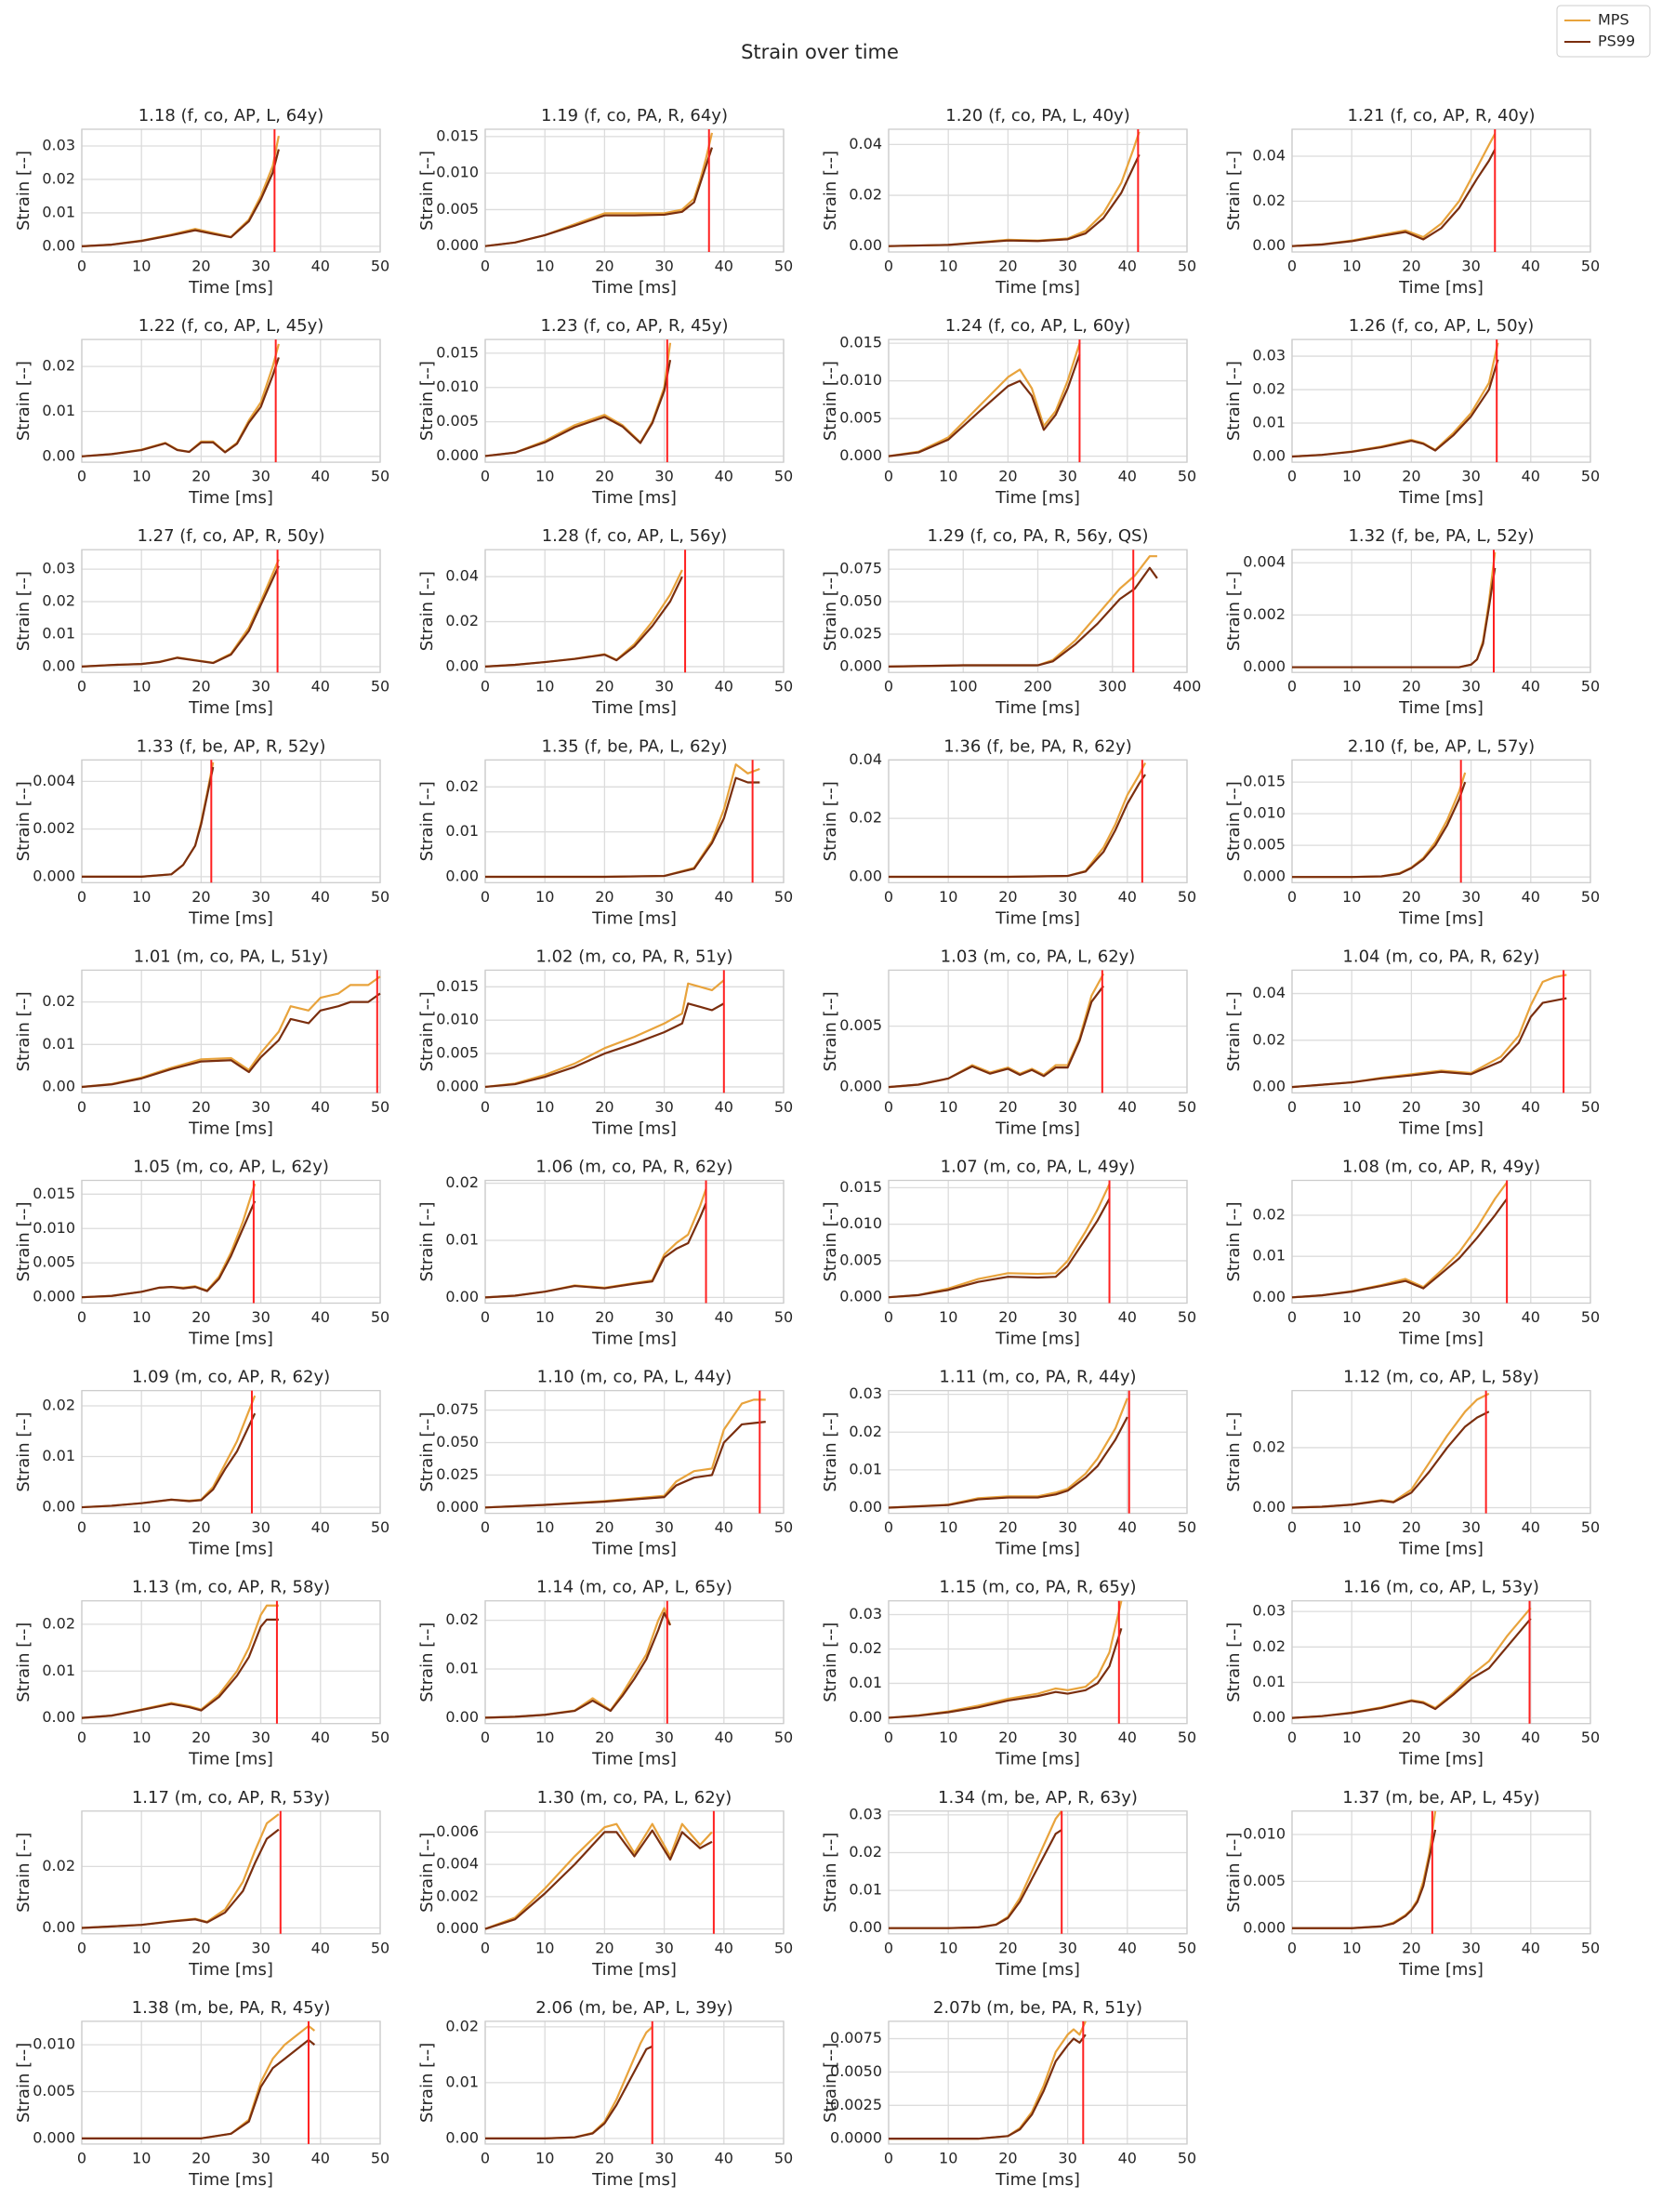 The image size is (1662, 2212). What do you see at coordinates (231, 326) in the screenshot?
I see `subplot-title: 1.22 (f, co, AP, L, 45y)` at bounding box center [231, 326].